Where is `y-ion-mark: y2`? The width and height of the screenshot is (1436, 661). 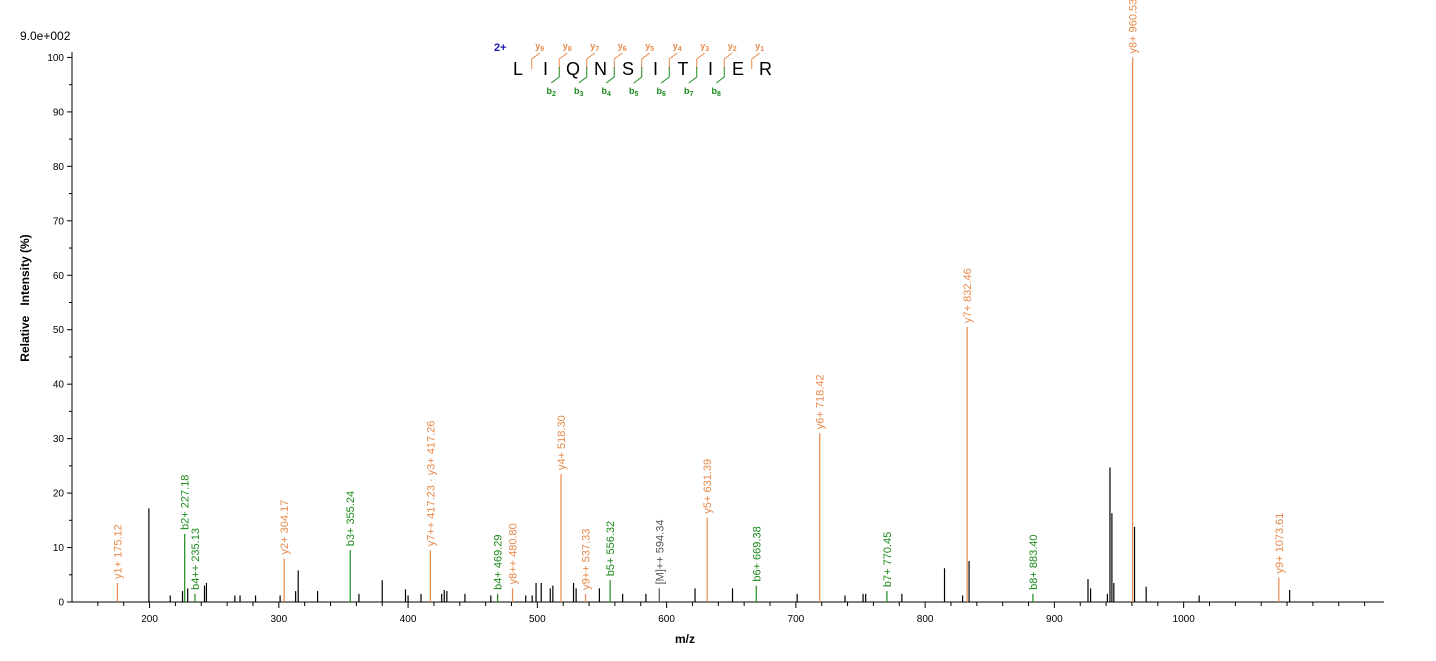 y-ion-mark: y2 is located at coordinates (732, 47).